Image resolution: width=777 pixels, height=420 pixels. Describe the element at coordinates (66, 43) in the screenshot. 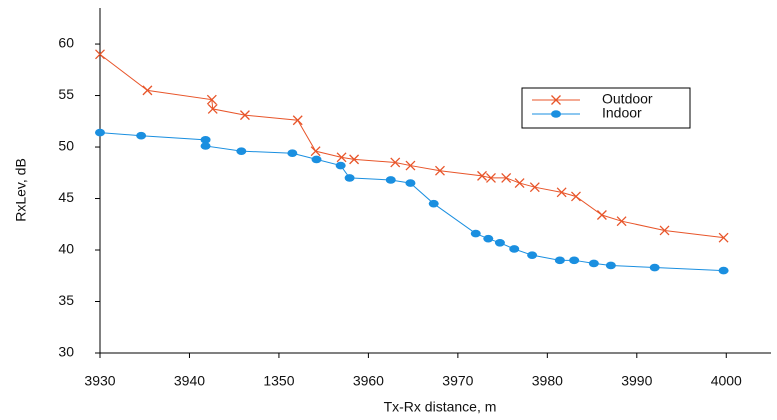

I see `y-tick-label: 60` at that location.